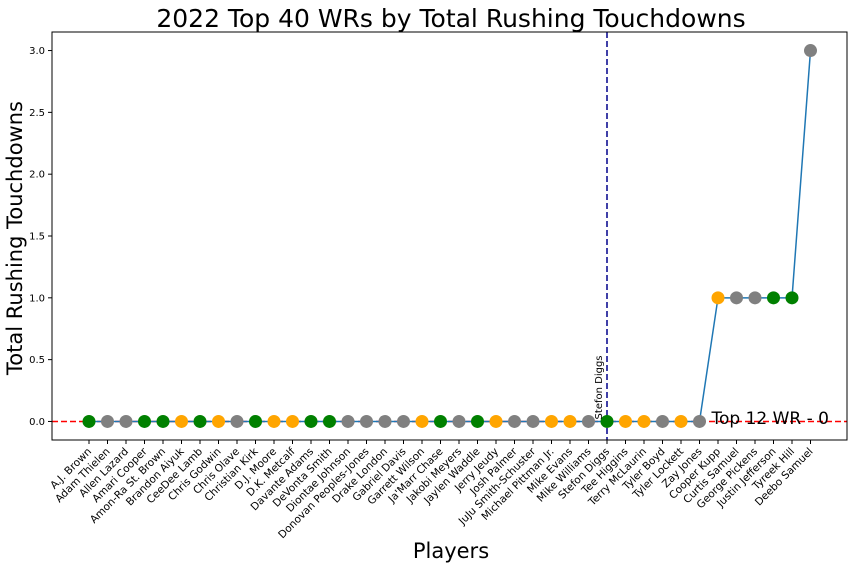  What do you see at coordinates (37, 51) in the screenshot?
I see `y-tick-label: 3.0` at bounding box center [37, 51].